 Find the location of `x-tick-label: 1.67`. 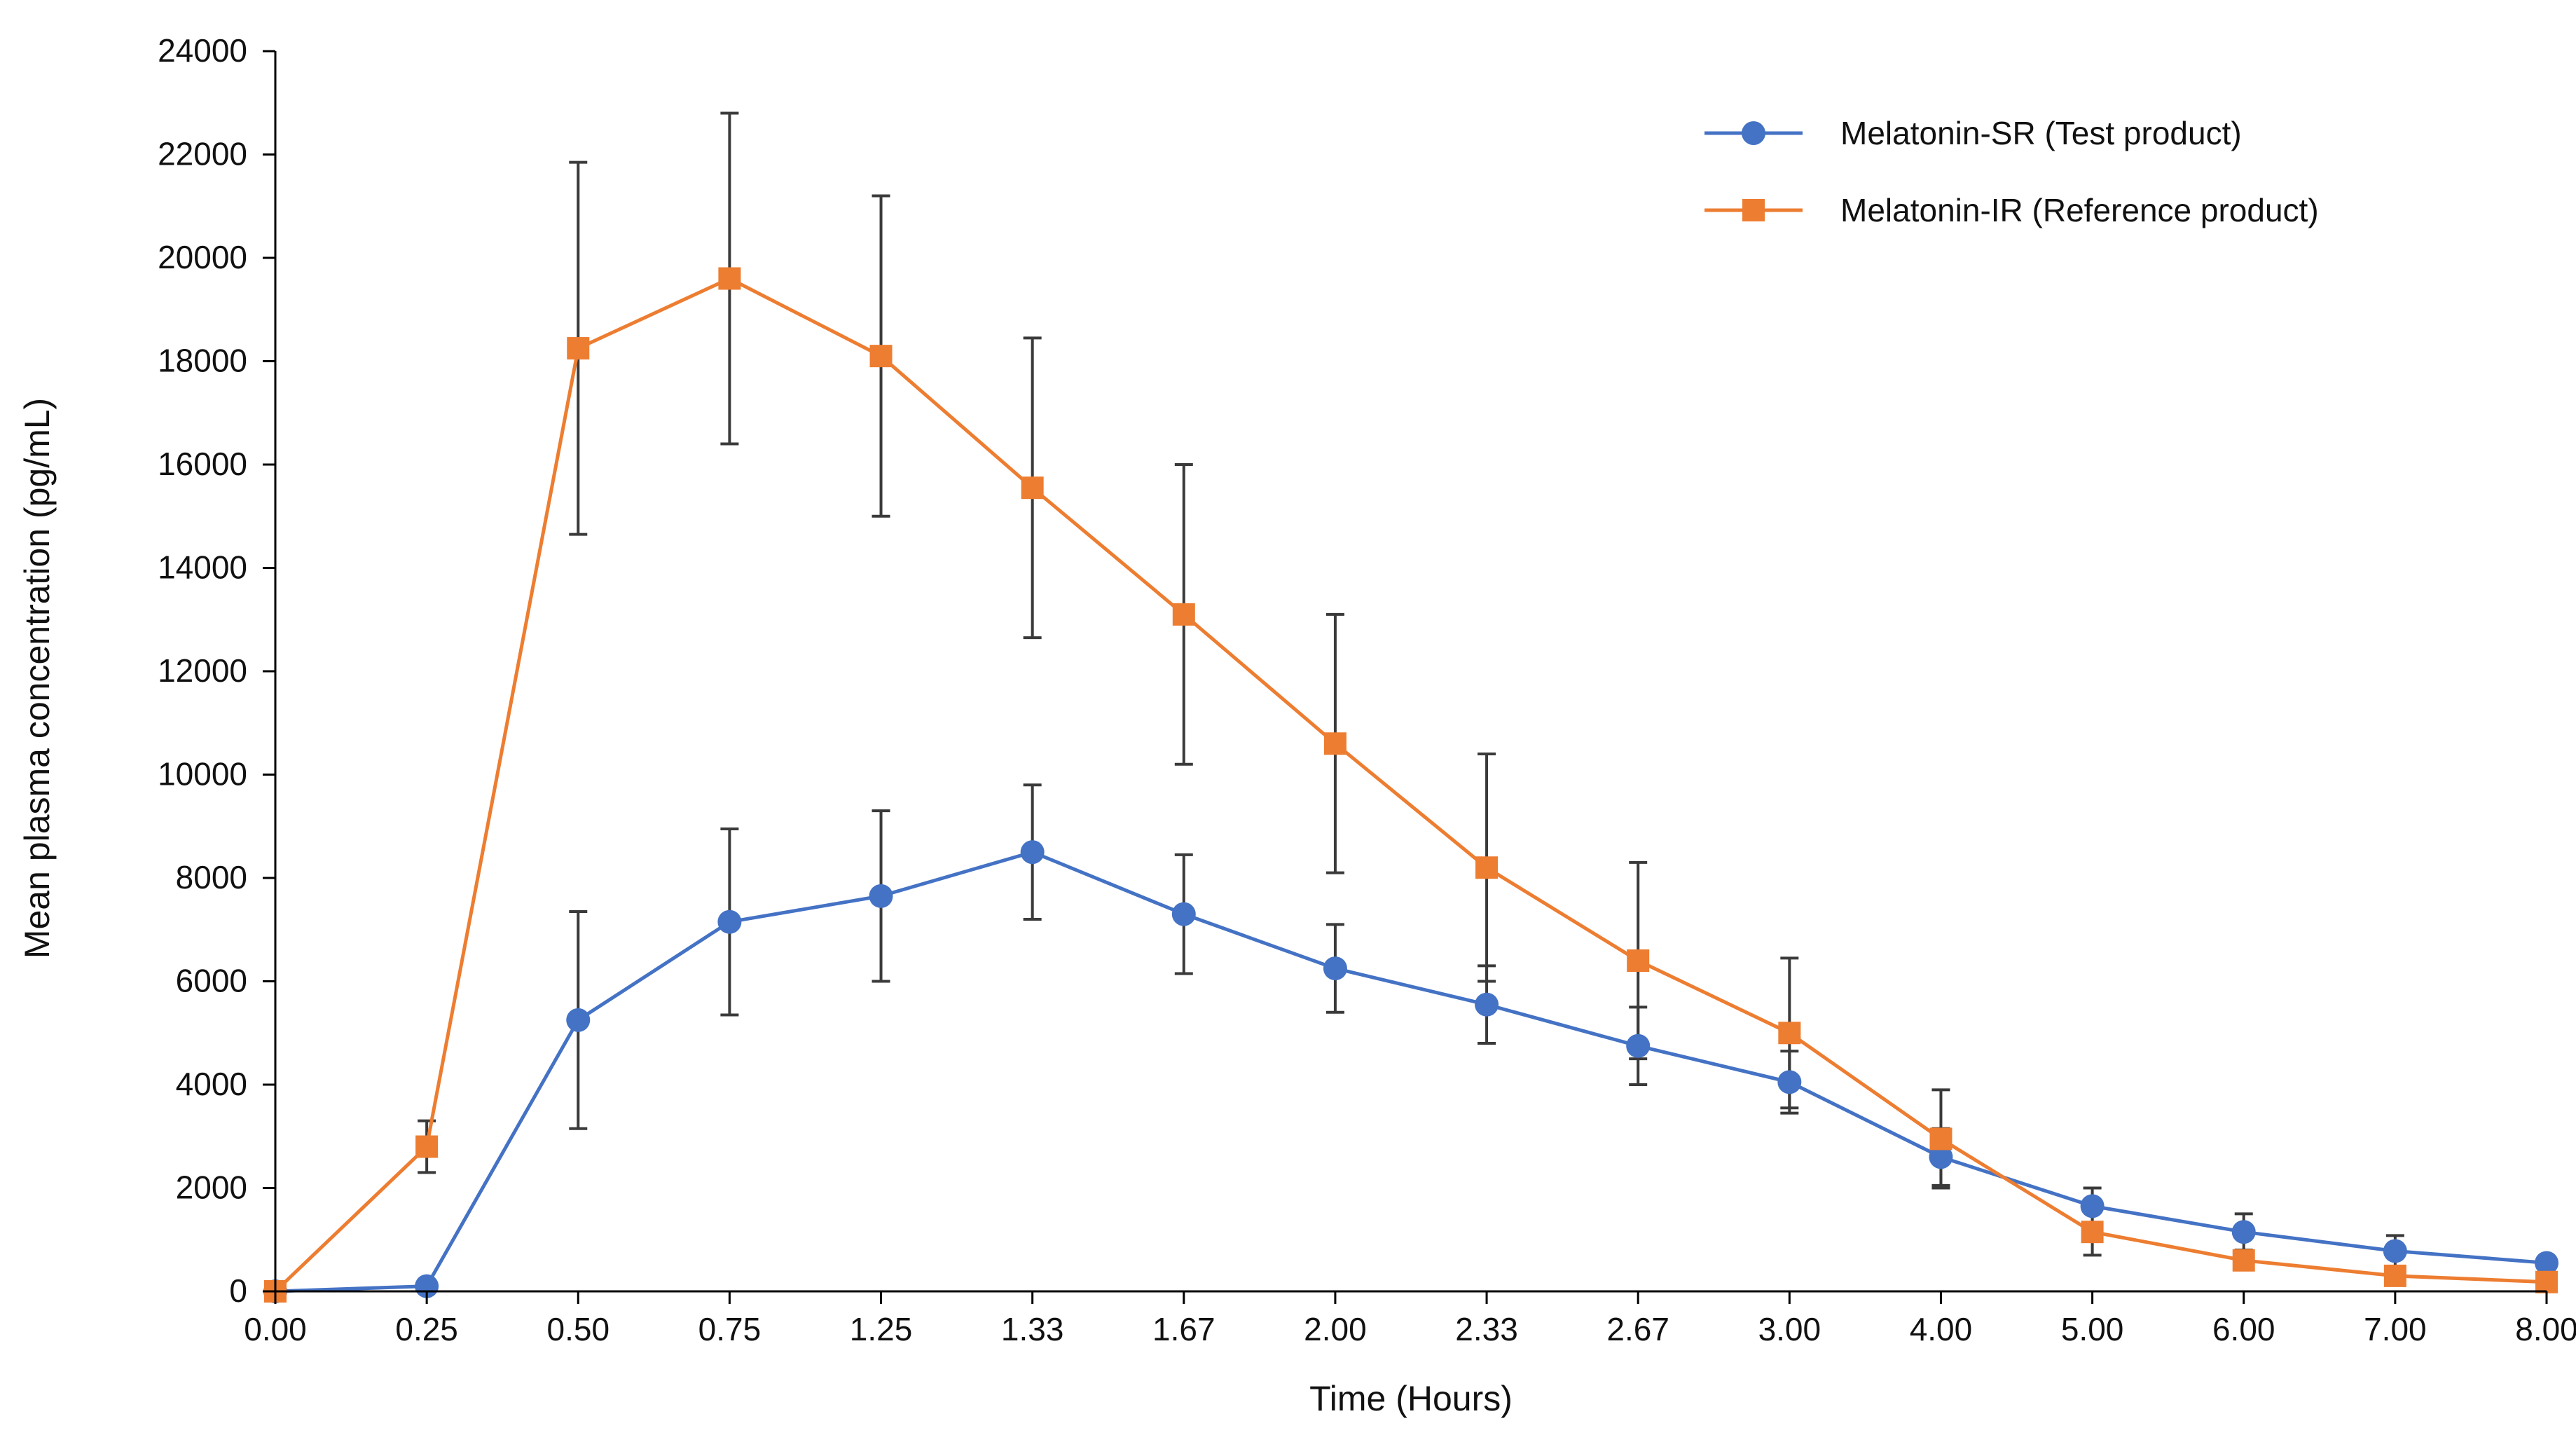

x-tick-label: 1.67 is located at coordinates (1183, 1329).